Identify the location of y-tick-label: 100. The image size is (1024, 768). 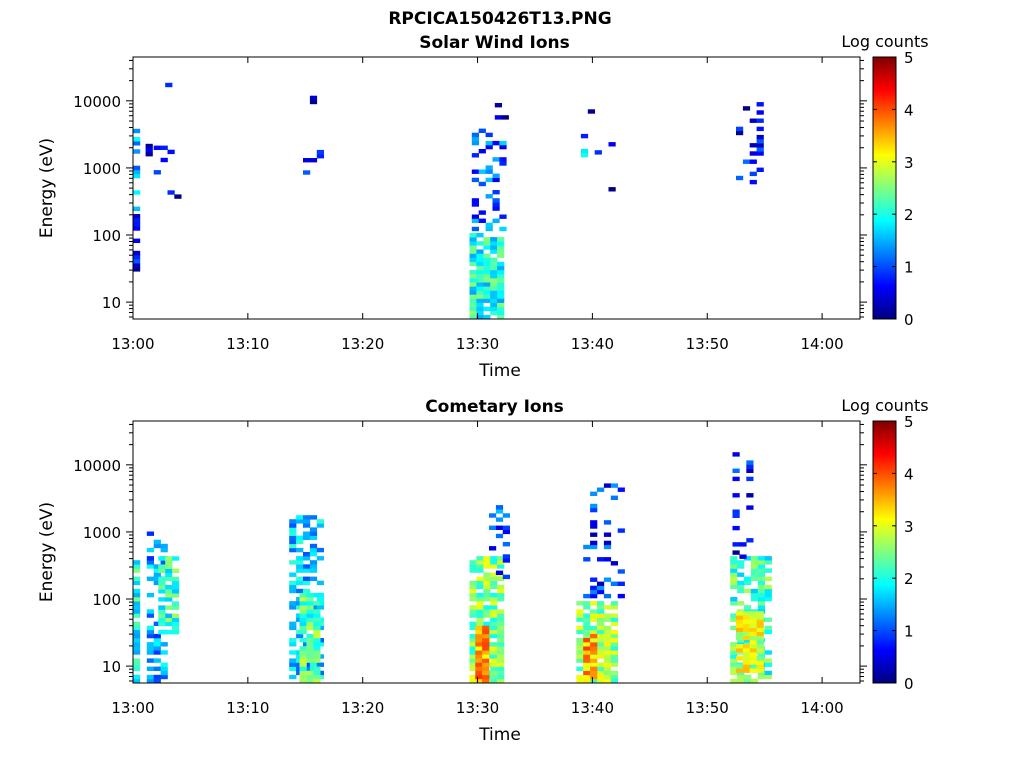
(106, 236).